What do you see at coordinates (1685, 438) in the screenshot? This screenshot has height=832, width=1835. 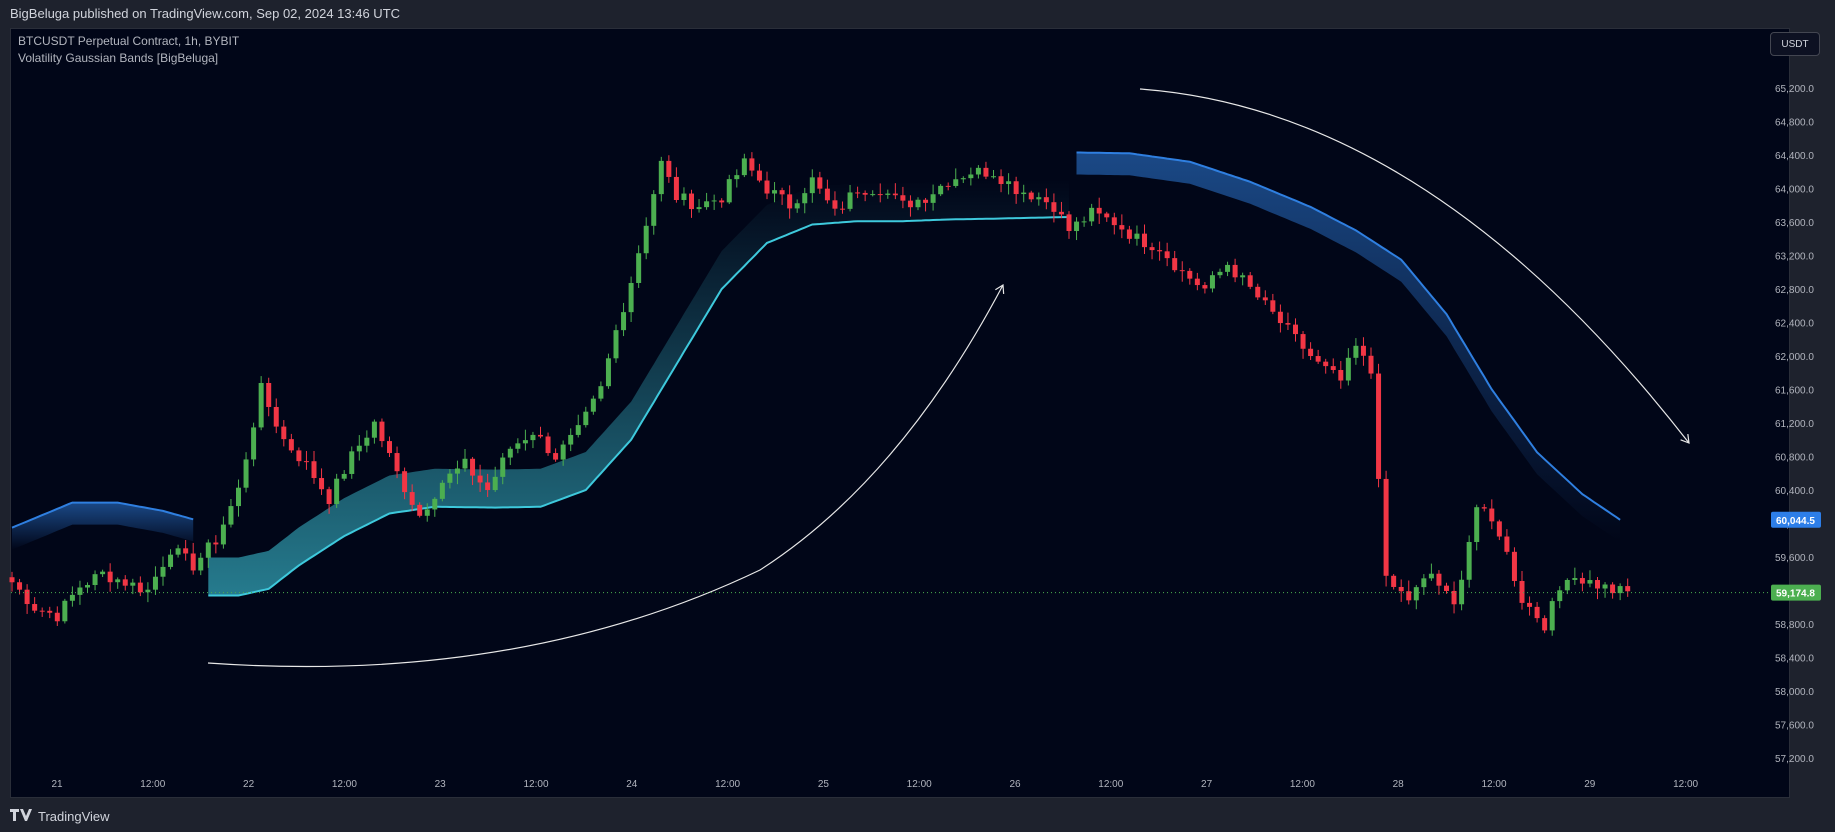 I see `down-arrow-drawing-head` at bounding box center [1685, 438].